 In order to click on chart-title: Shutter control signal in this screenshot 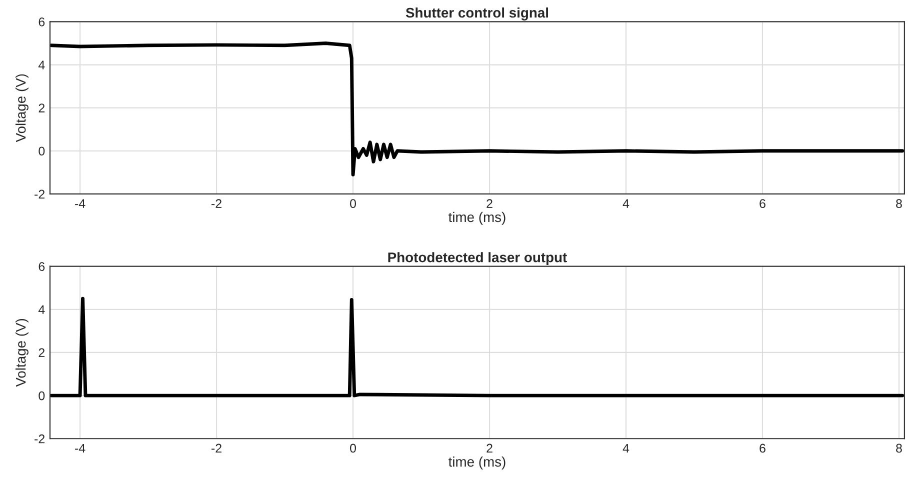, I will do `click(477, 13)`.